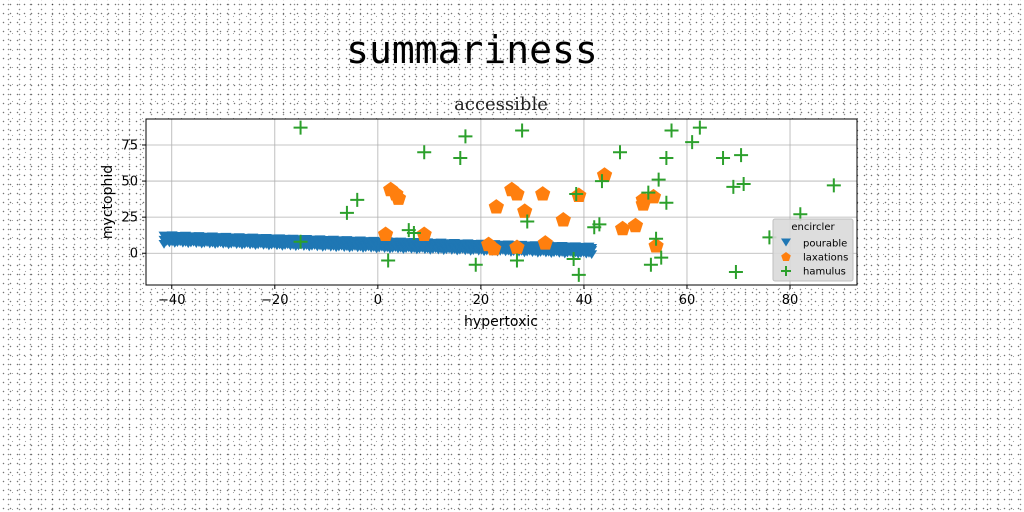  Describe the element at coordinates (274, 300) in the screenshot. I see `x-tick-label: −20` at that location.